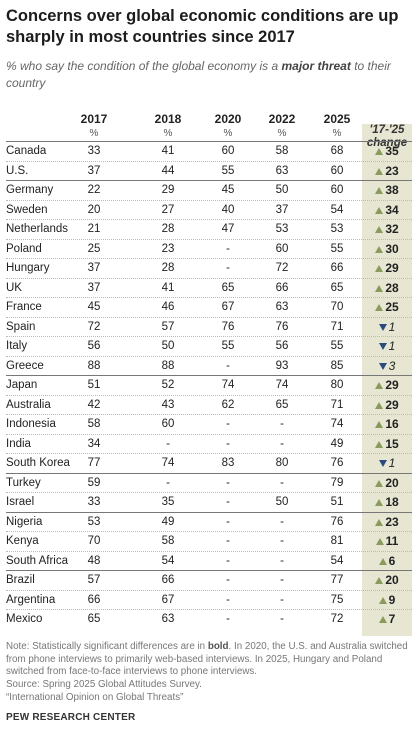 The image size is (420, 742). Describe the element at coordinates (30, 190) in the screenshot. I see `country-label: Germany` at that location.